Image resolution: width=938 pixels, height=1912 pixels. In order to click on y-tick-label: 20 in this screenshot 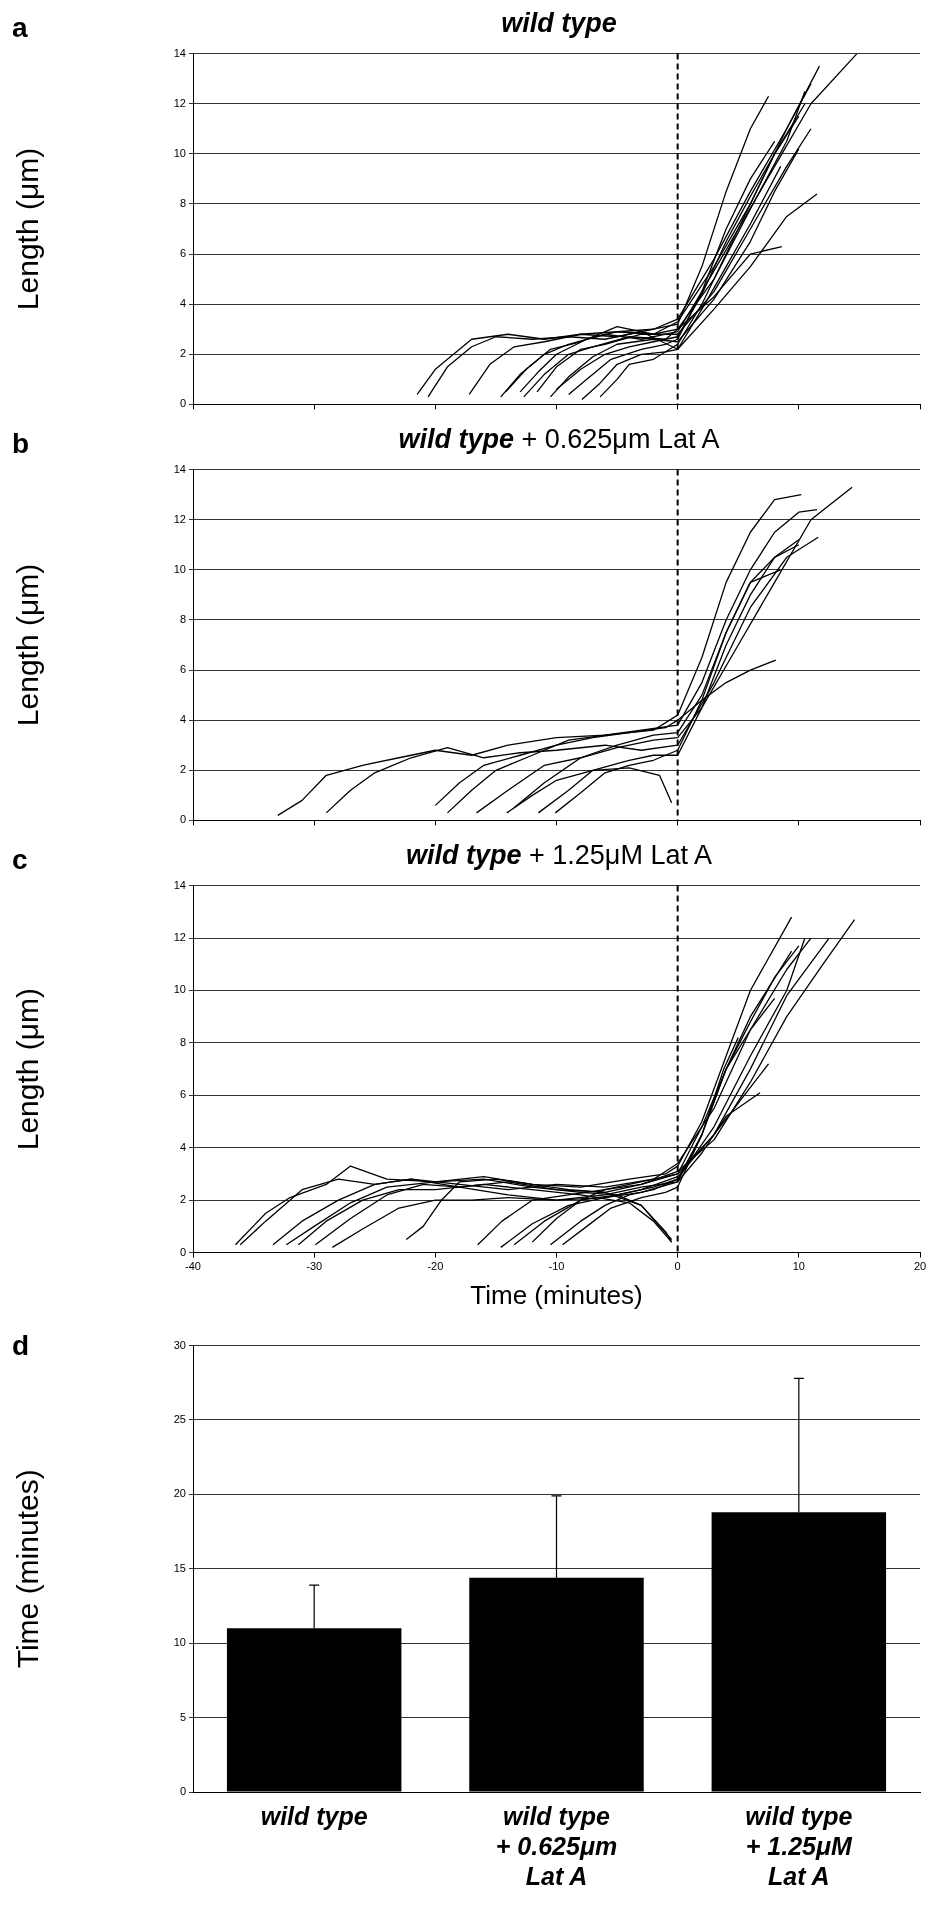, I will do `click(179, 1493)`.